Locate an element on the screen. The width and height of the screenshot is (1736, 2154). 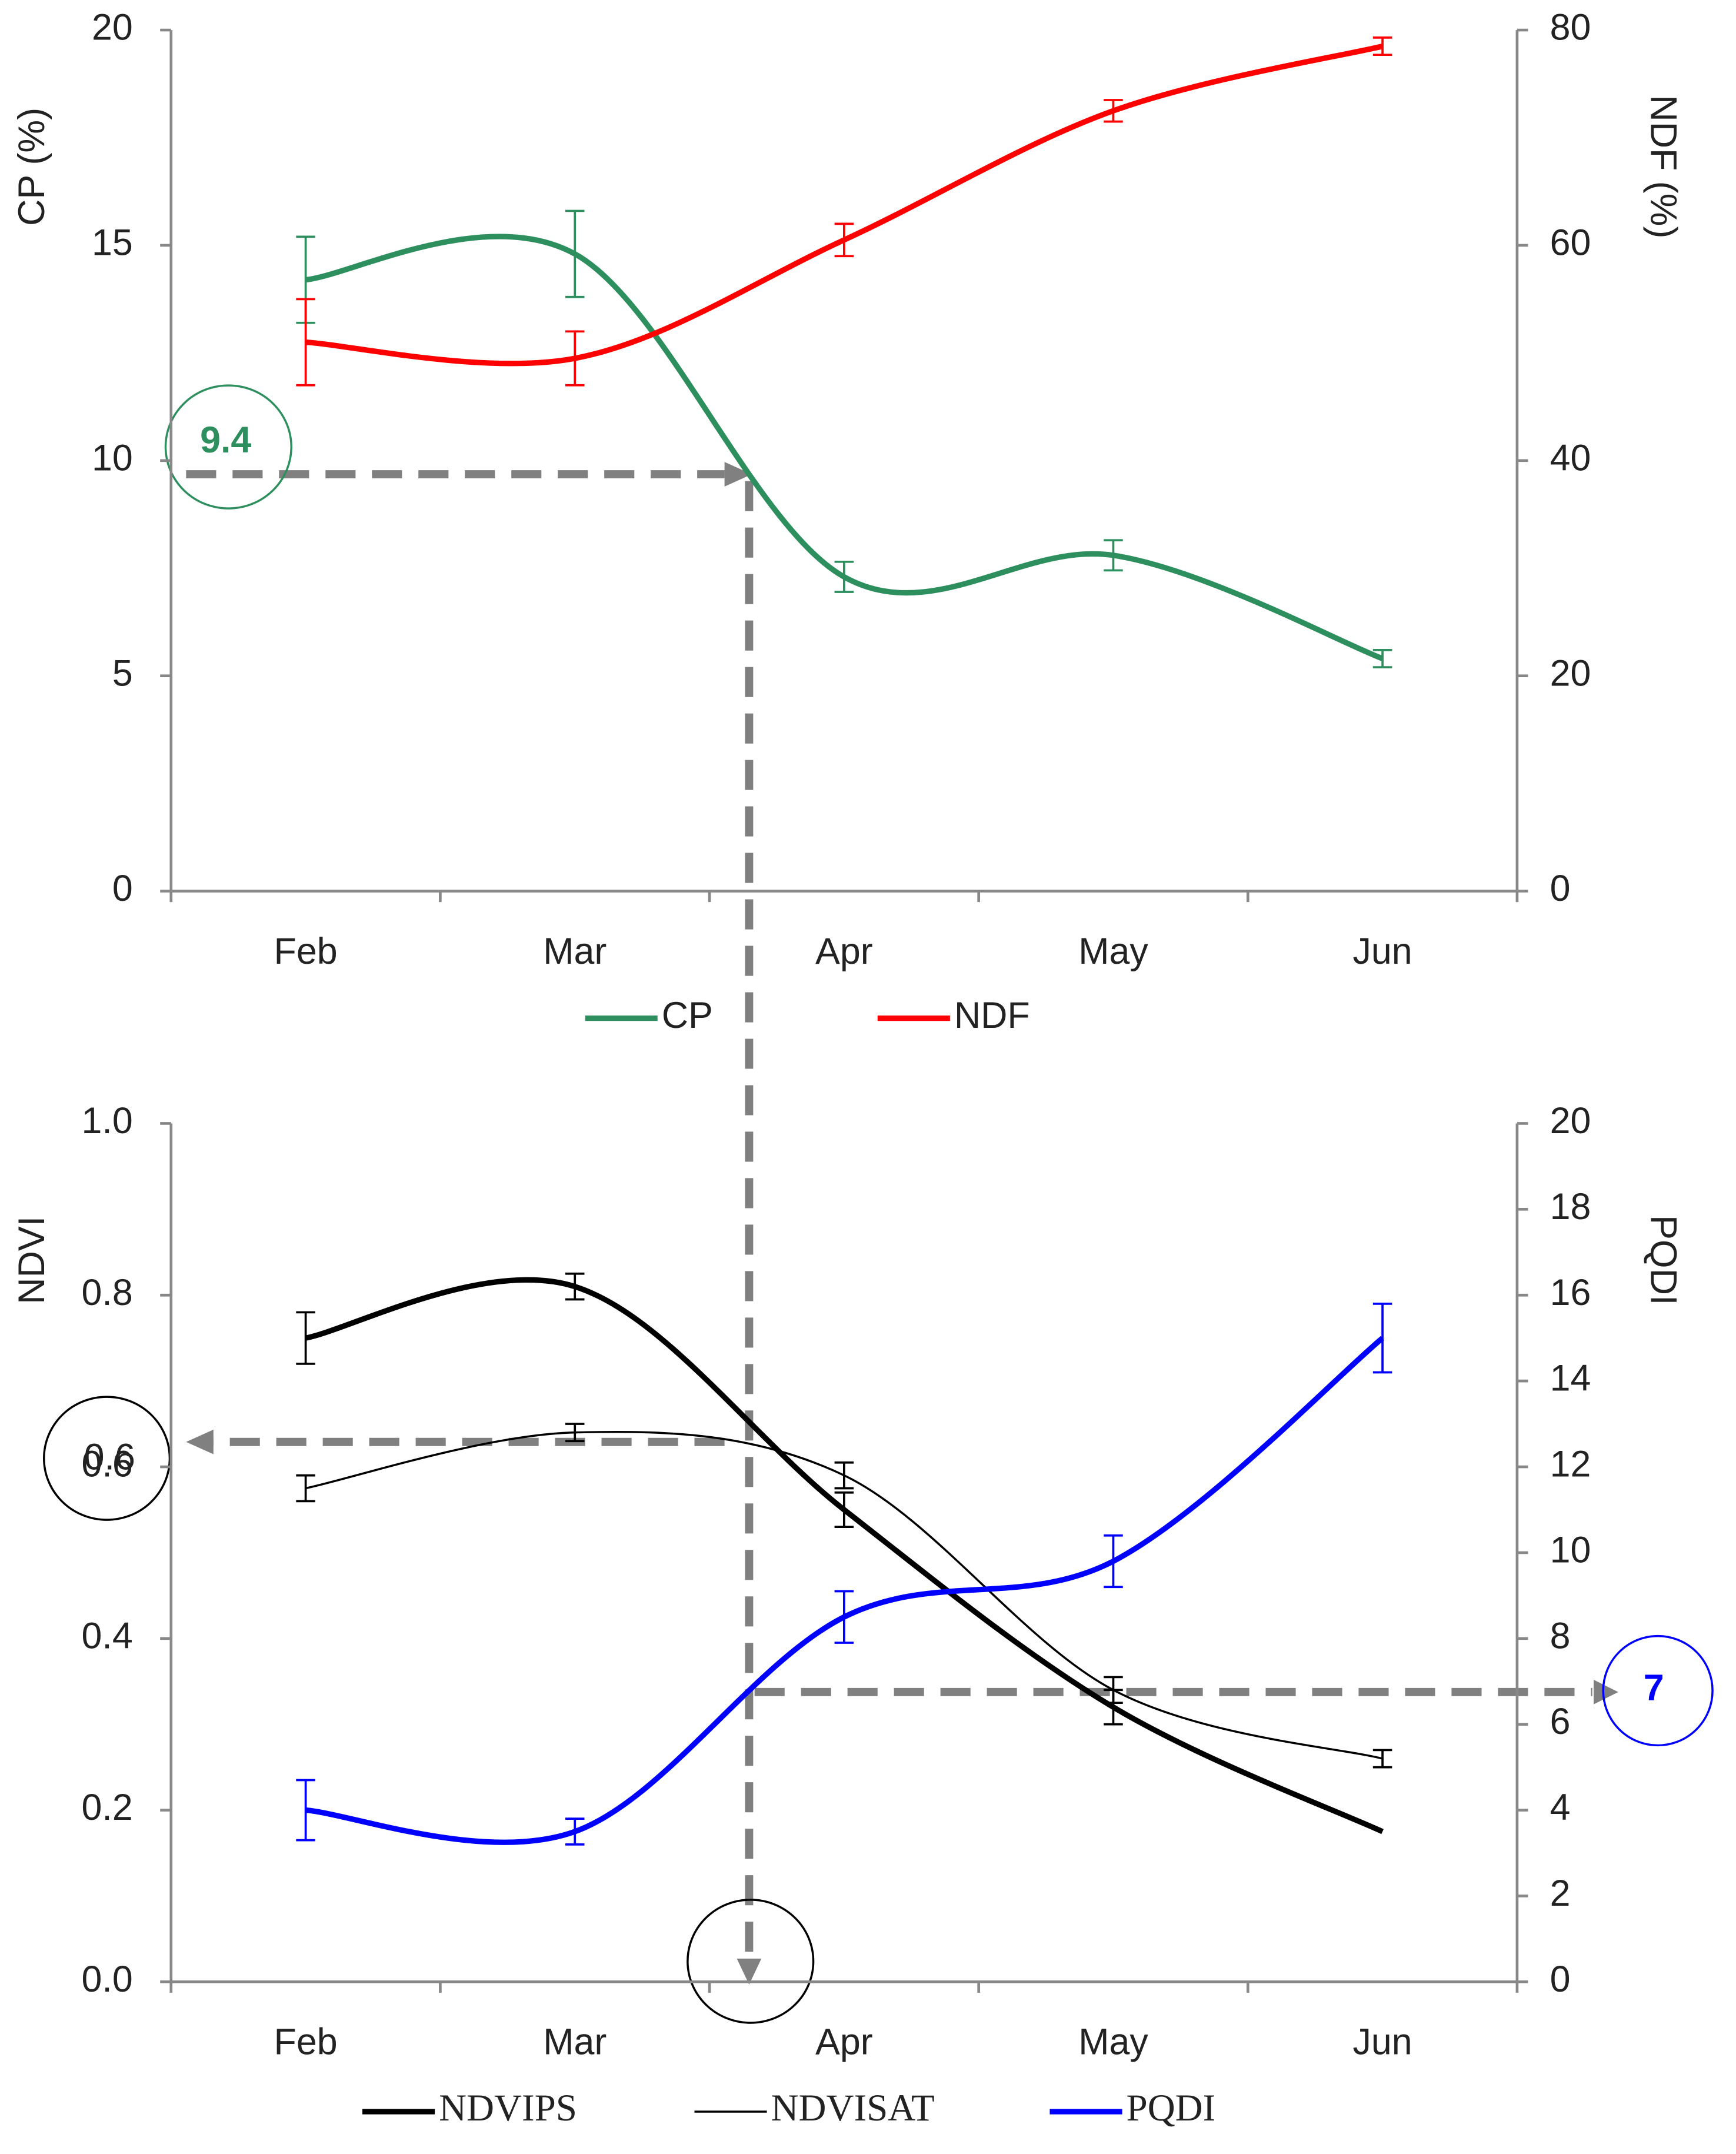
y-tick-label: 0.8 is located at coordinates (108, 1292).